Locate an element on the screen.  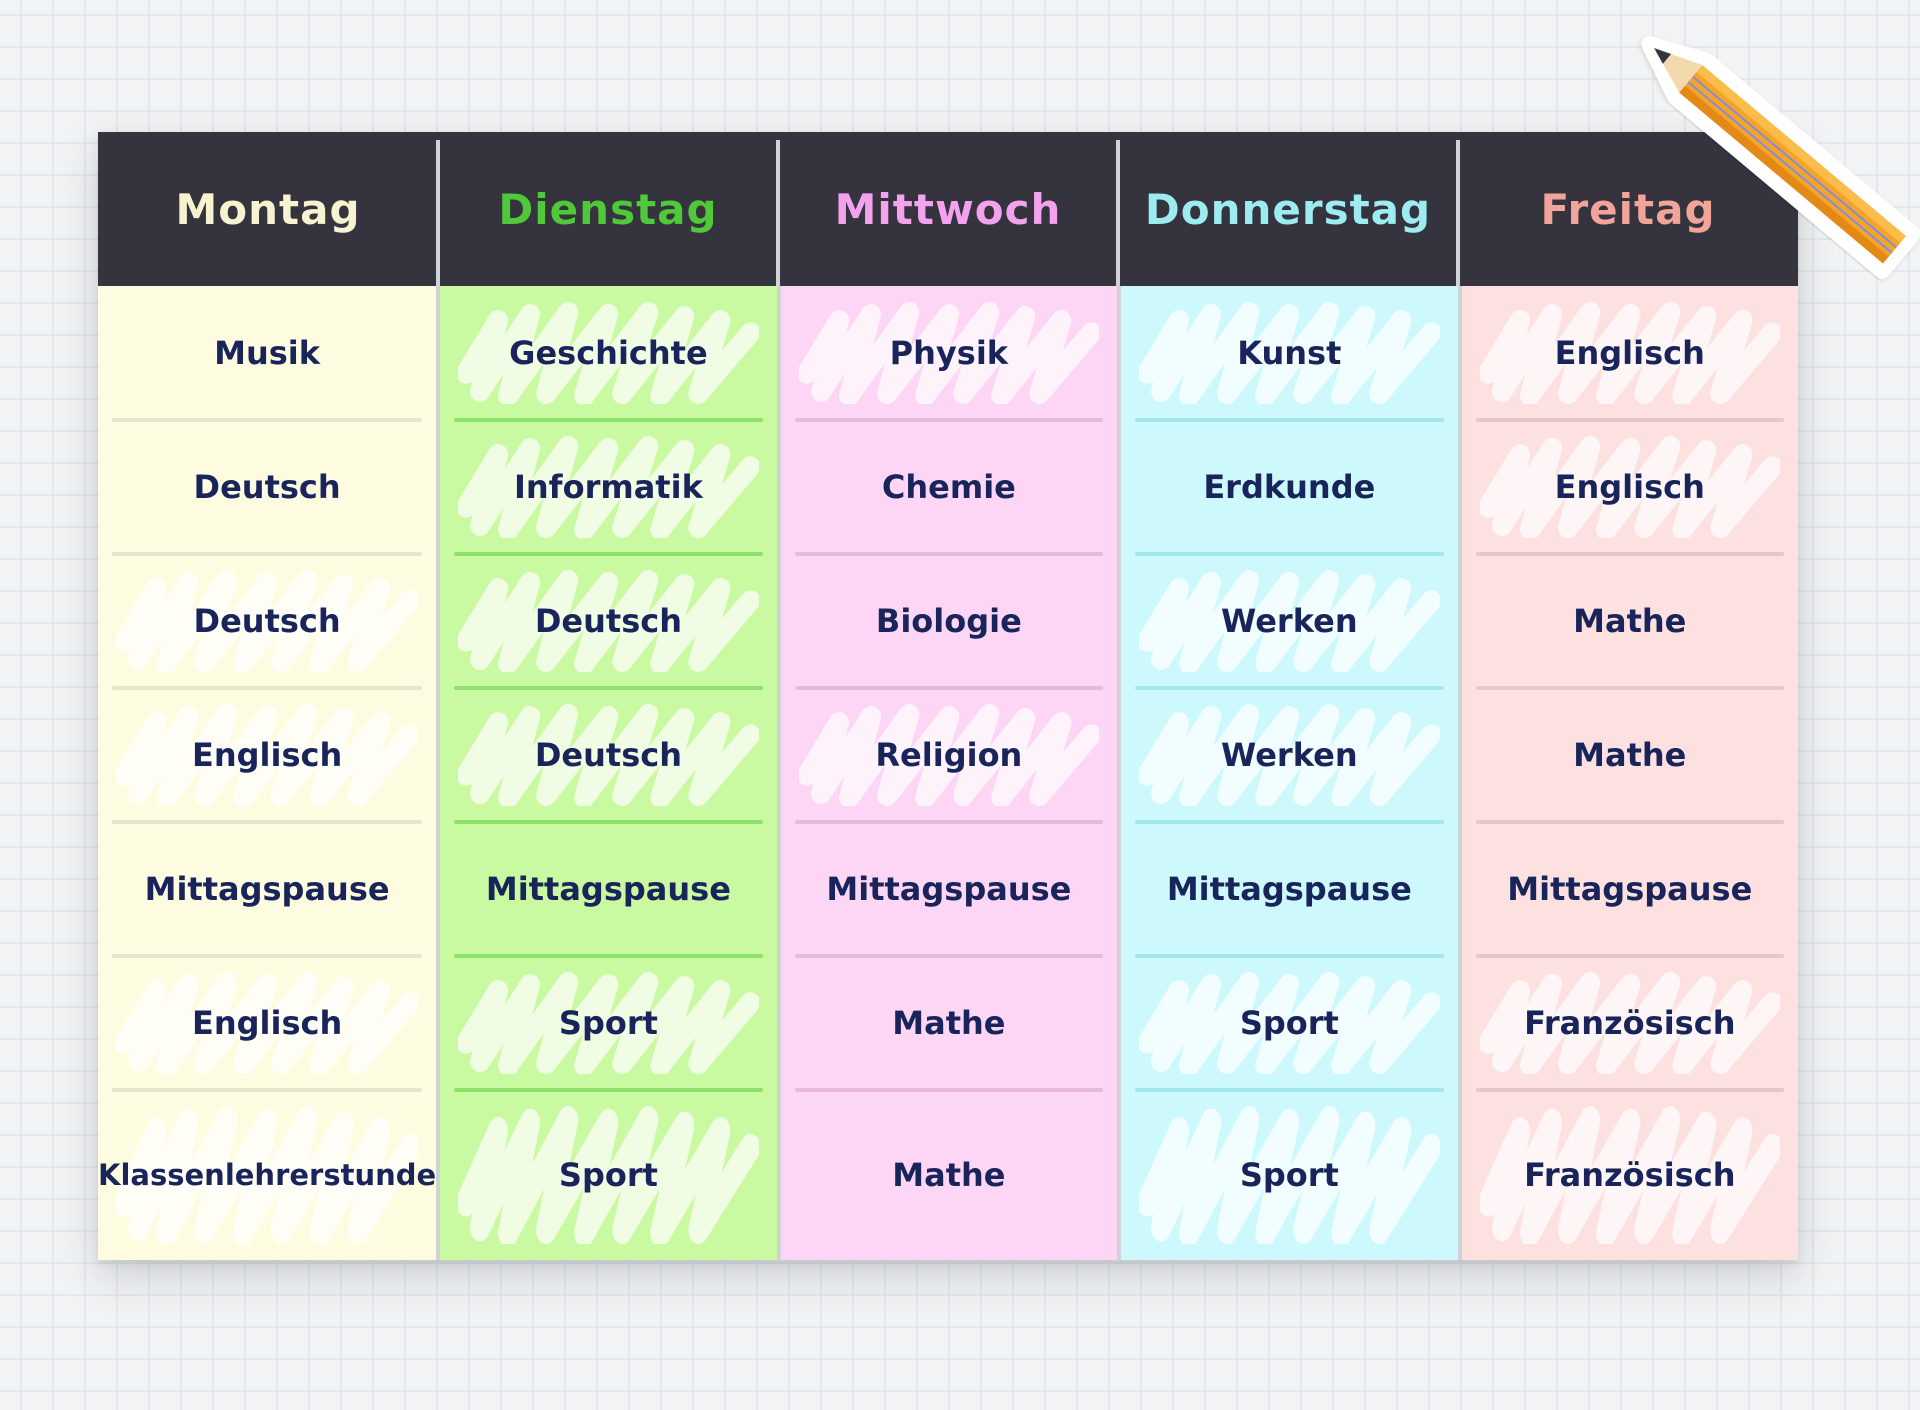
lesson-label: Religion is located at coordinates (949, 754).